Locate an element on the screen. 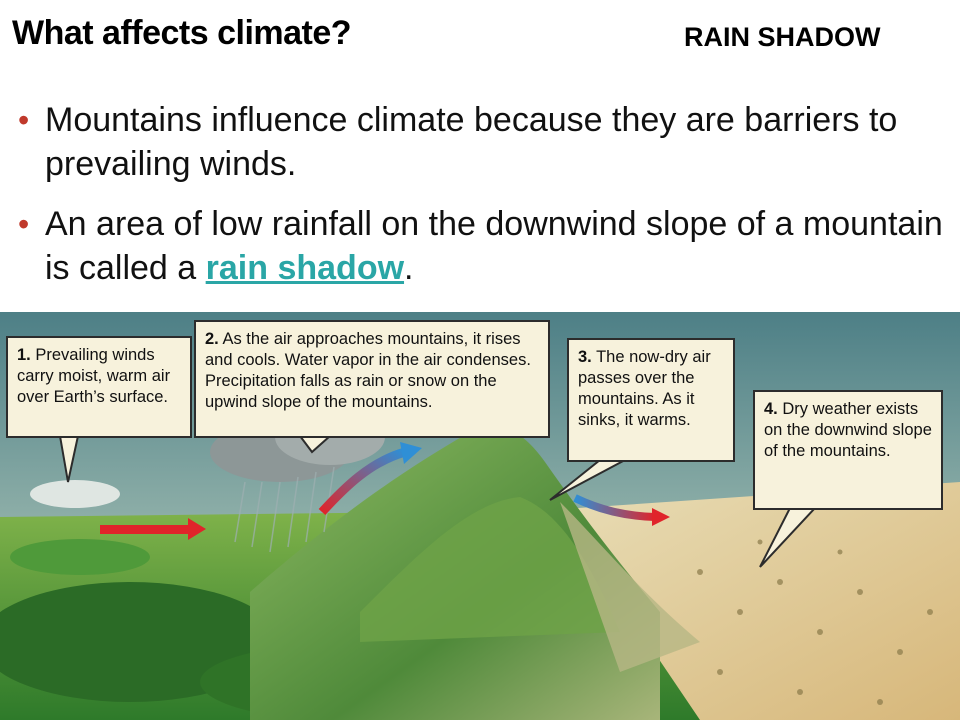 The image size is (960, 725). callout-number: 1. is located at coordinates (24, 355).